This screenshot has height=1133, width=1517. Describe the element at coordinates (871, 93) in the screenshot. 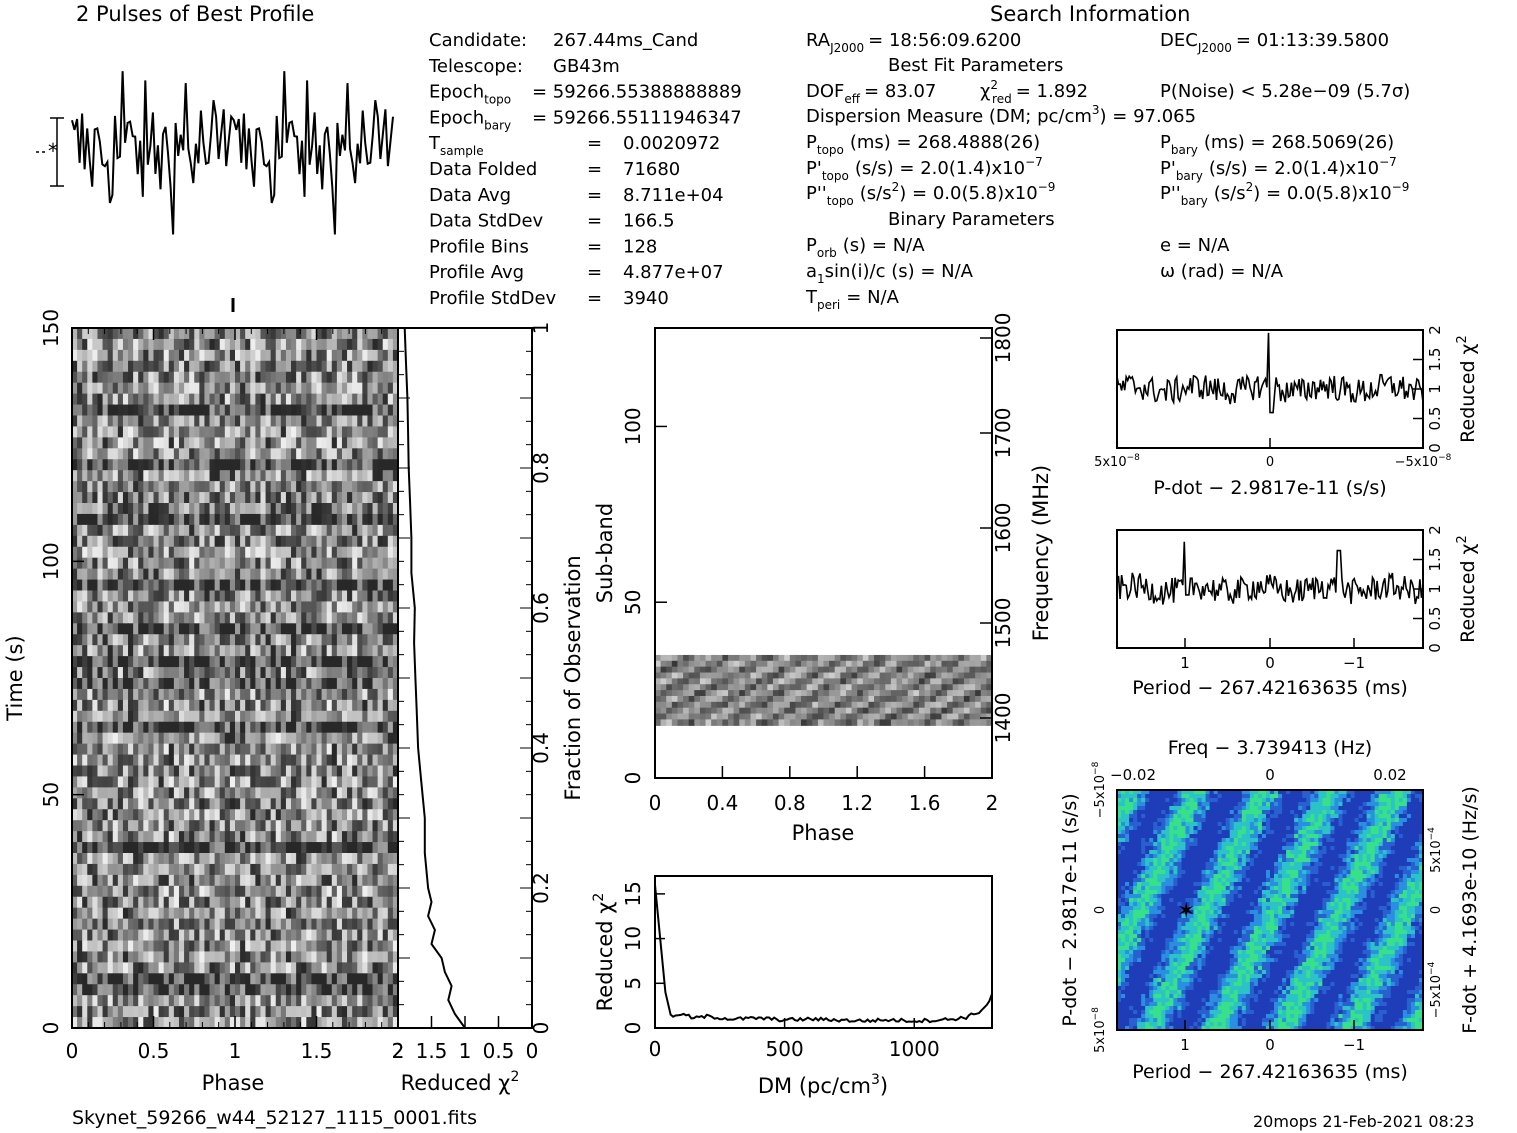

I see `dof-line: DOFeff = 83.07` at that location.